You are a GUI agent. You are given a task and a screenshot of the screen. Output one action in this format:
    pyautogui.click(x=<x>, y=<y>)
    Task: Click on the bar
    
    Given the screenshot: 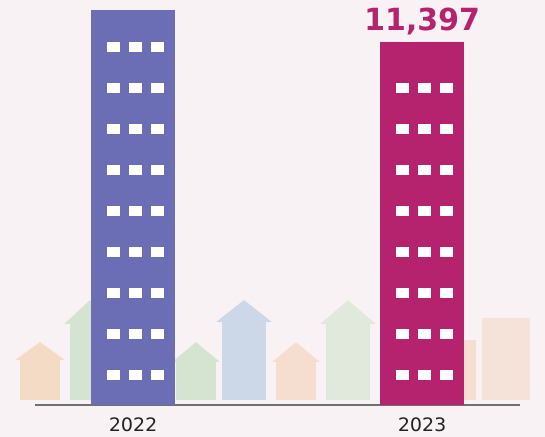 What is the action you would take?
    pyautogui.click(x=422, y=223)
    